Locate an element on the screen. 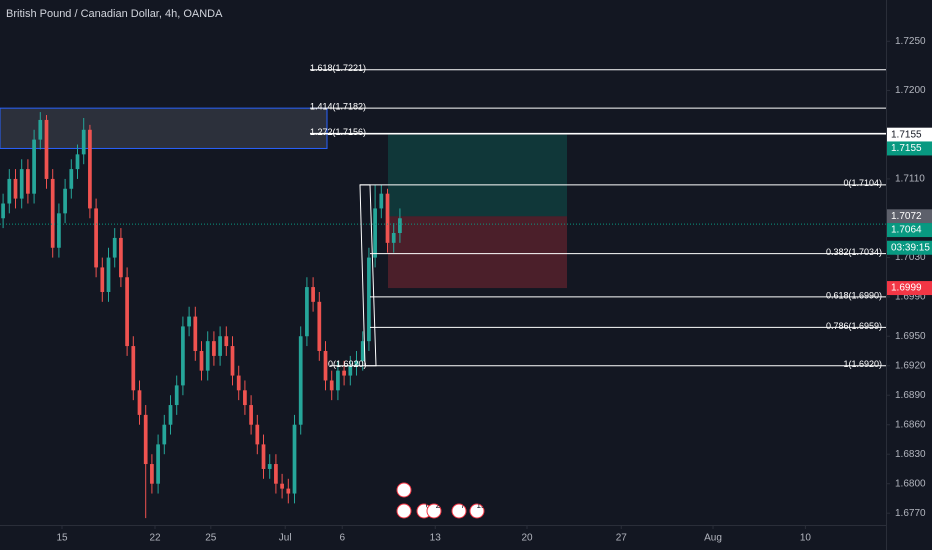 Image resolution: width=932 pixels, height=550 pixels. y-tick-label: 1.6990 is located at coordinates (910, 297).